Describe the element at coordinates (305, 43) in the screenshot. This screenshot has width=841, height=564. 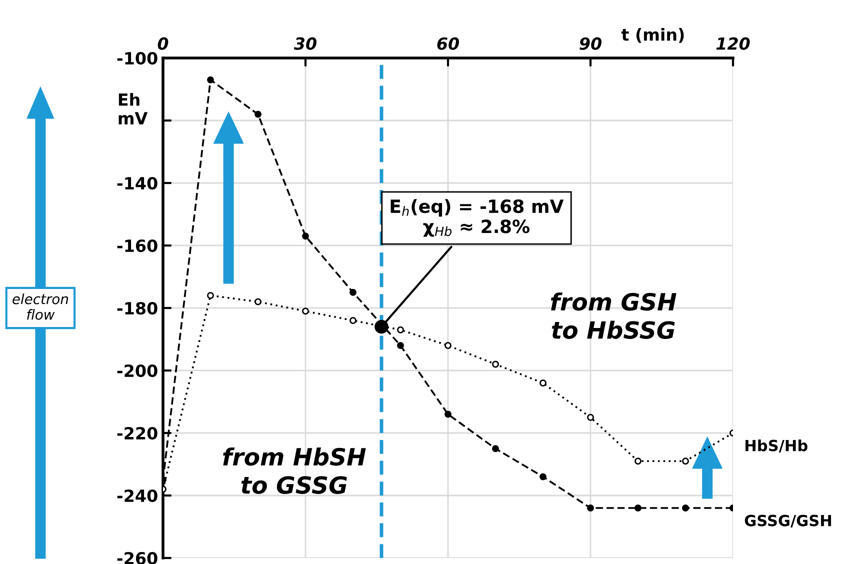
I see `x-tick-label: 30` at that location.